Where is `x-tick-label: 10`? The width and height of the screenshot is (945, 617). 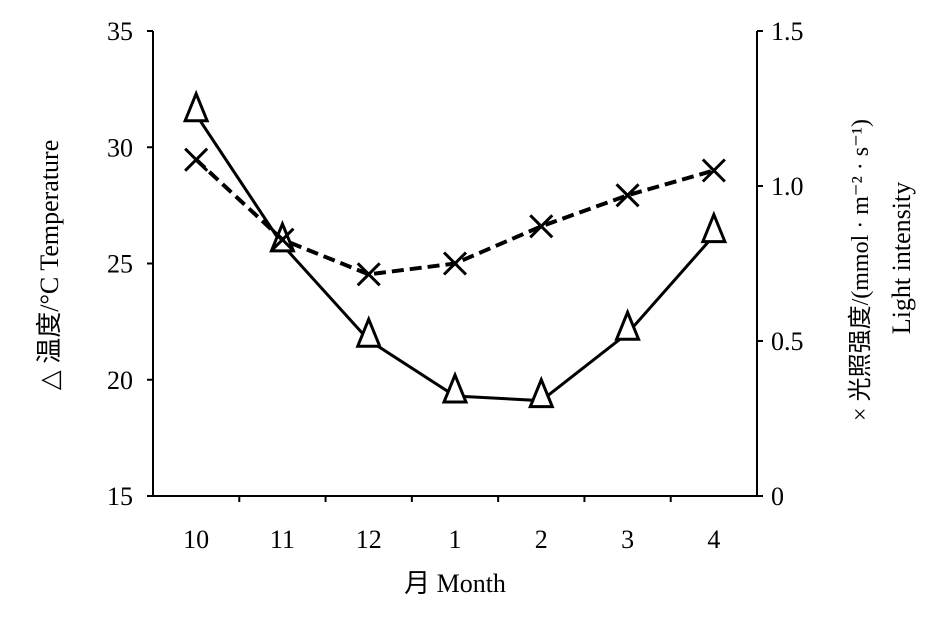
x-tick-label: 10 is located at coordinates (196, 539).